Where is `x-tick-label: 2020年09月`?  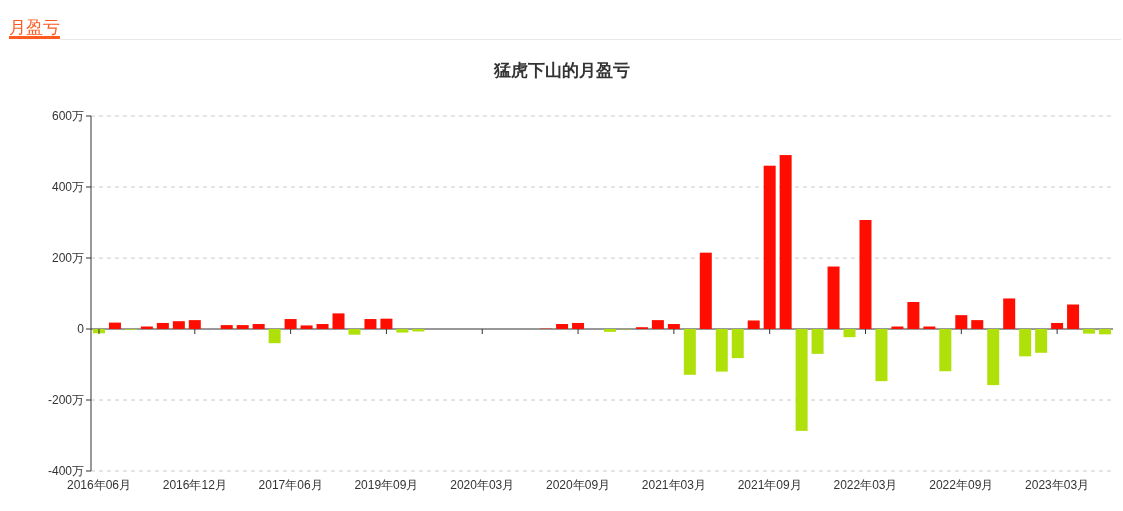
x-tick-label: 2020年09月 is located at coordinates (578, 485).